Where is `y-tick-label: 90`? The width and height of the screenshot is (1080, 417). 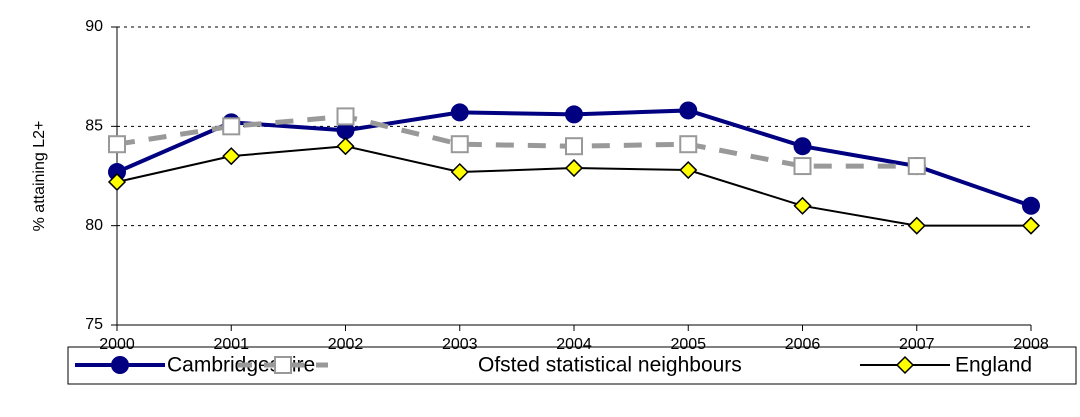
y-tick-label: 90 is located at coordinates (94, 26).